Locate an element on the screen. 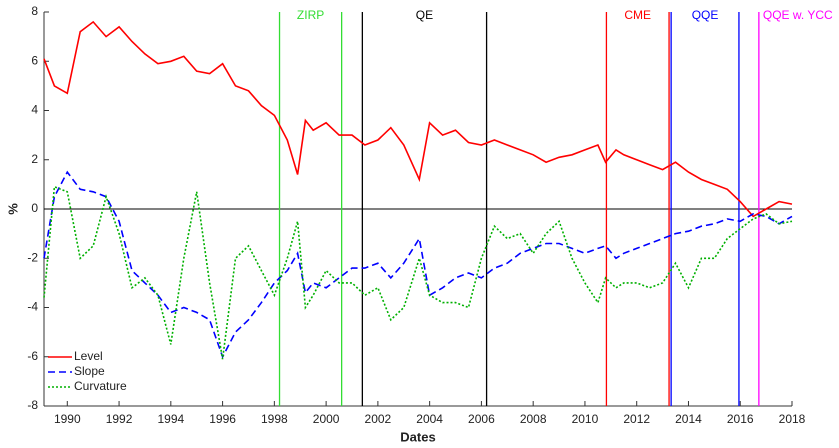 The width and height of the screenshot is (839, 448). x-tick-label: 2010 is located at coordinates (585, 419).